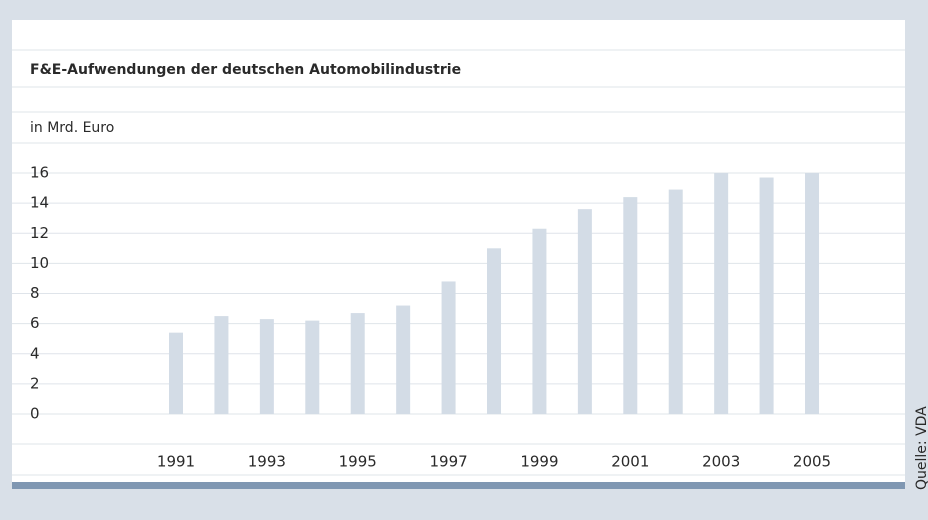 This screenshot has height=520, width=928. Describe the element at coordinates (812, 462) in the screenshot. I see `x-tick-label: 2005` at that location.